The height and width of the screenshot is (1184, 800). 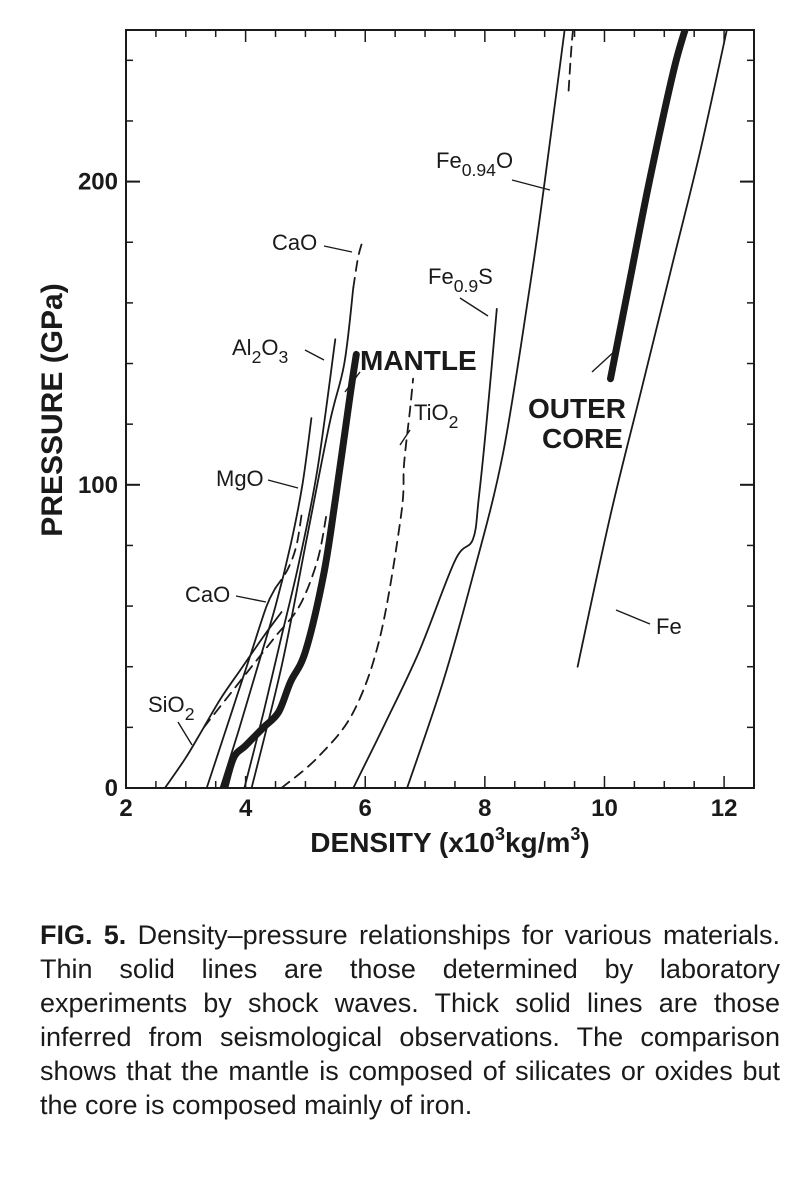 I want to click on y-axis-label: PRESSURE (GPa), so click(x=52, y=409).